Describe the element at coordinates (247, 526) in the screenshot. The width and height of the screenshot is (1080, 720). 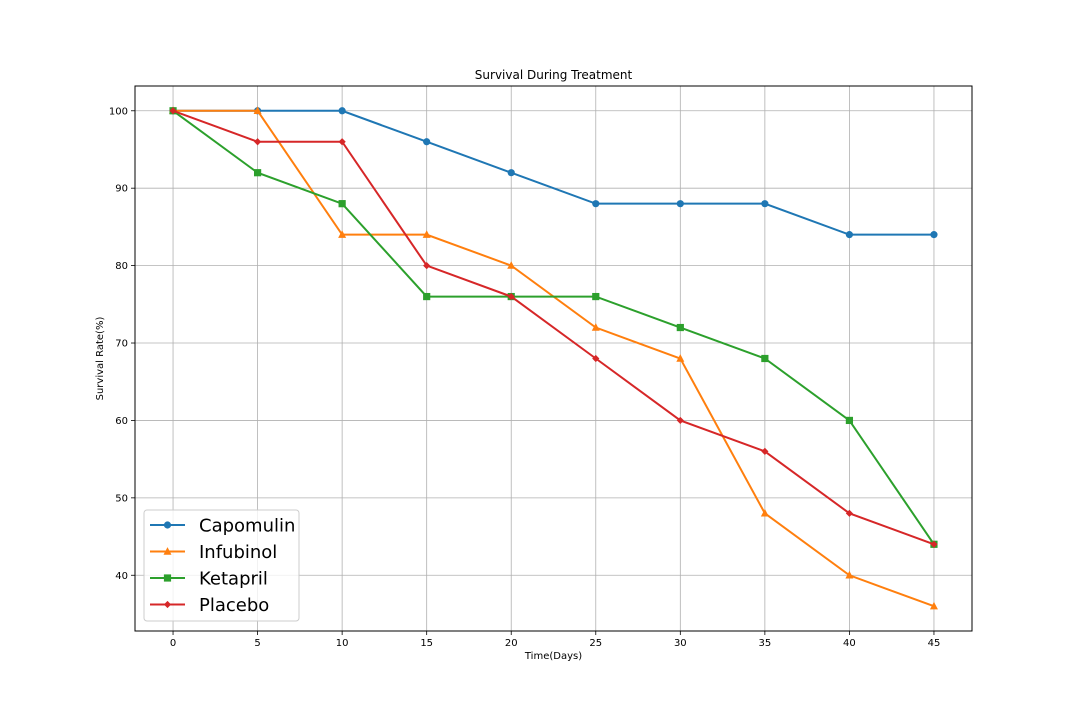
I see `legend-label: Capomulin` at that location.